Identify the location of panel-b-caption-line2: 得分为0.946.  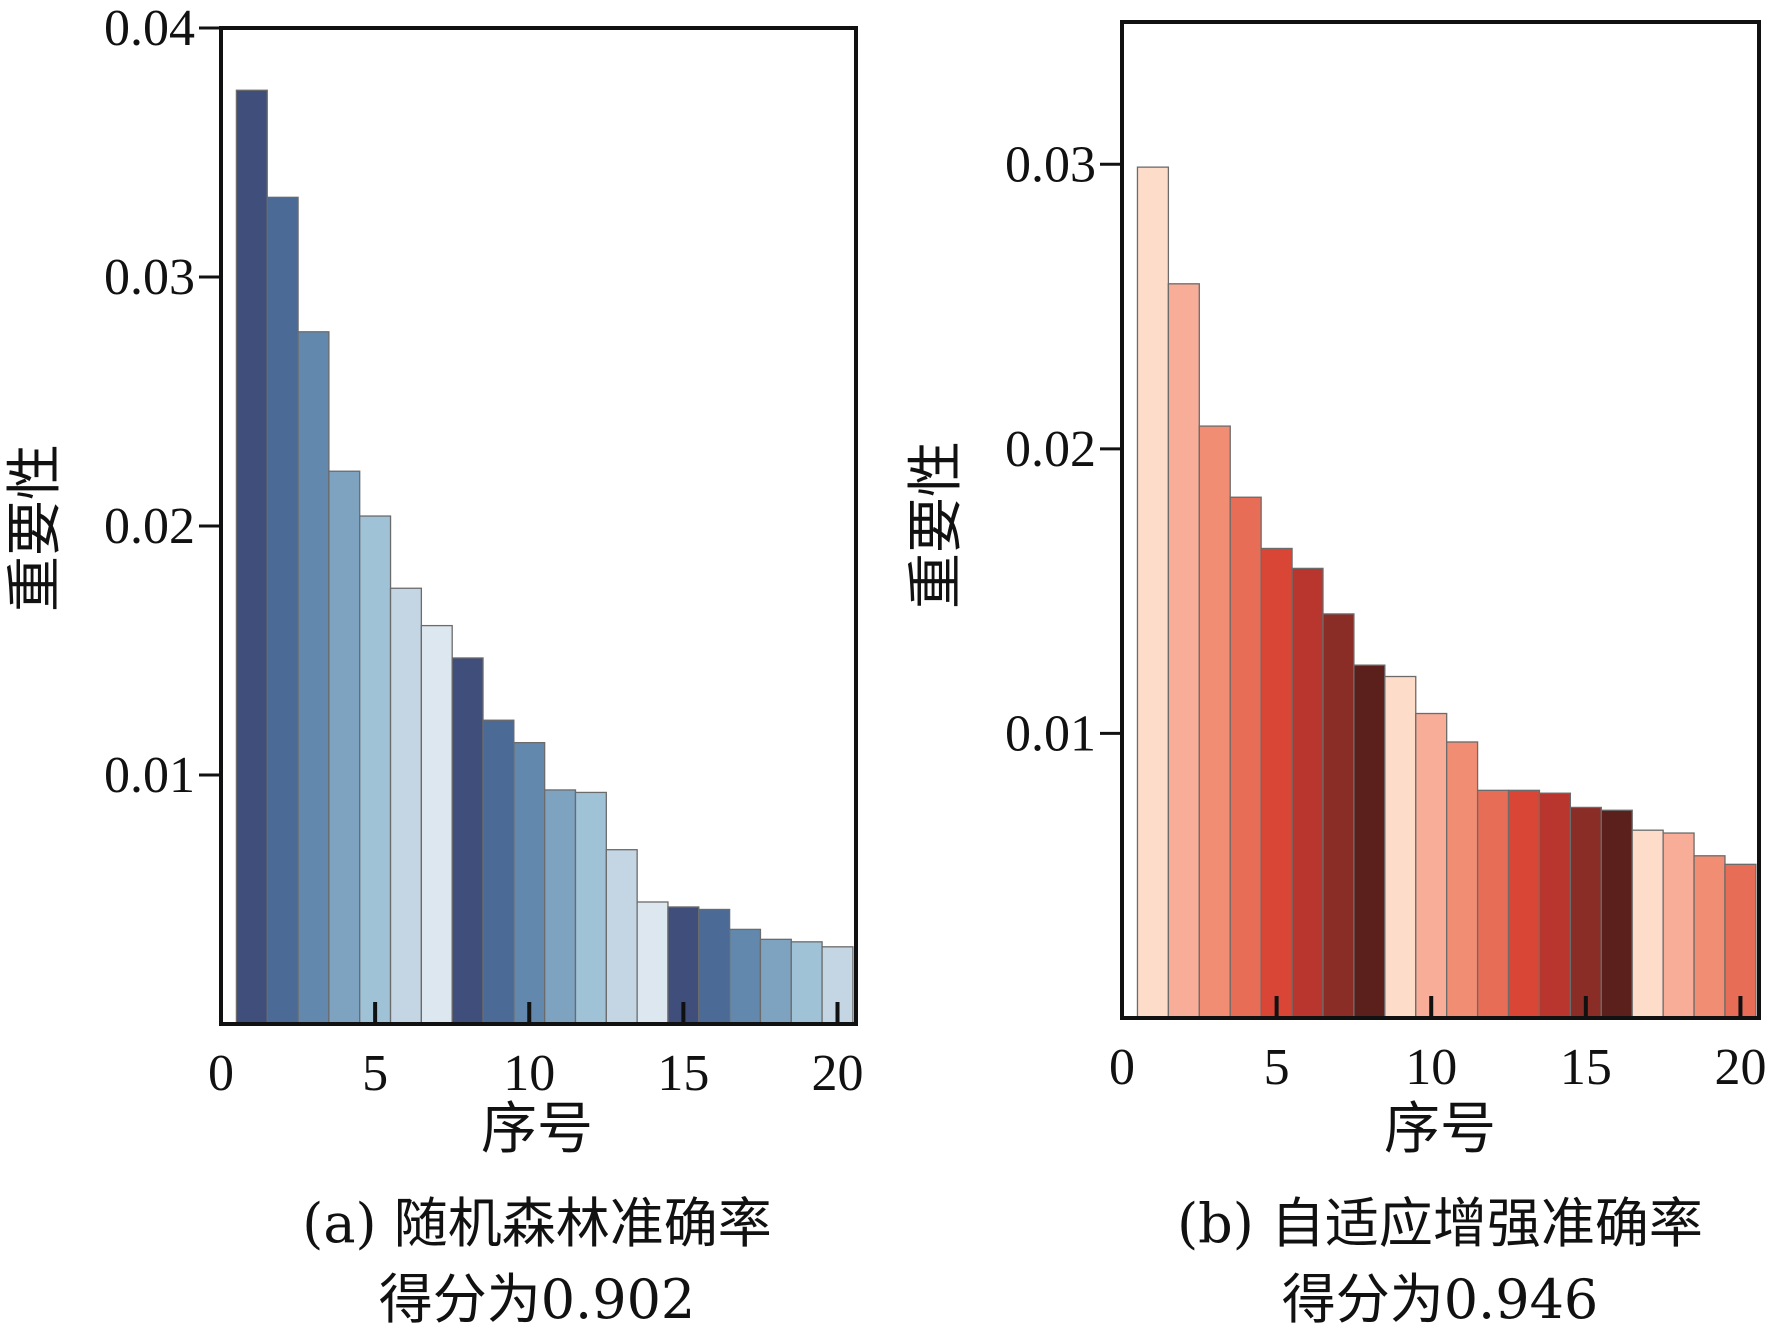
(1440, 1299).